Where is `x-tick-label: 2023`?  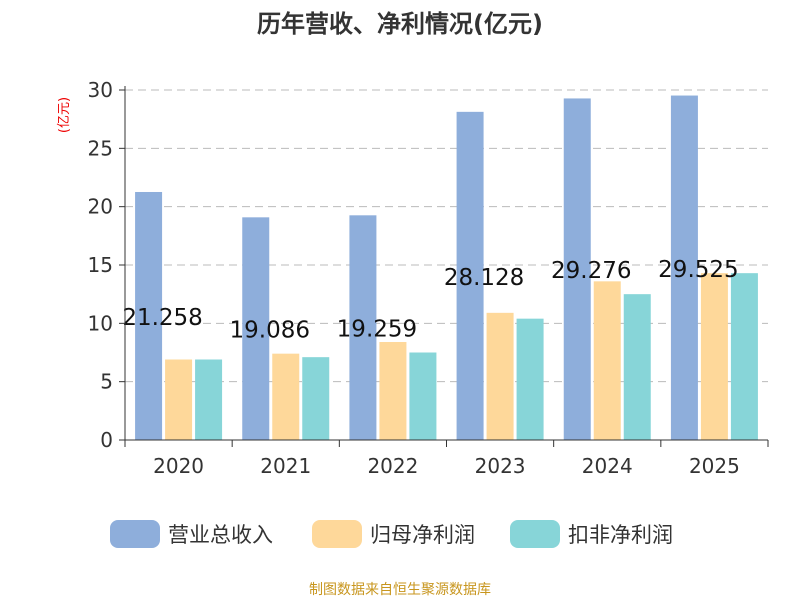
x-tick-label: 2023 is located at coordinates (500, 466).